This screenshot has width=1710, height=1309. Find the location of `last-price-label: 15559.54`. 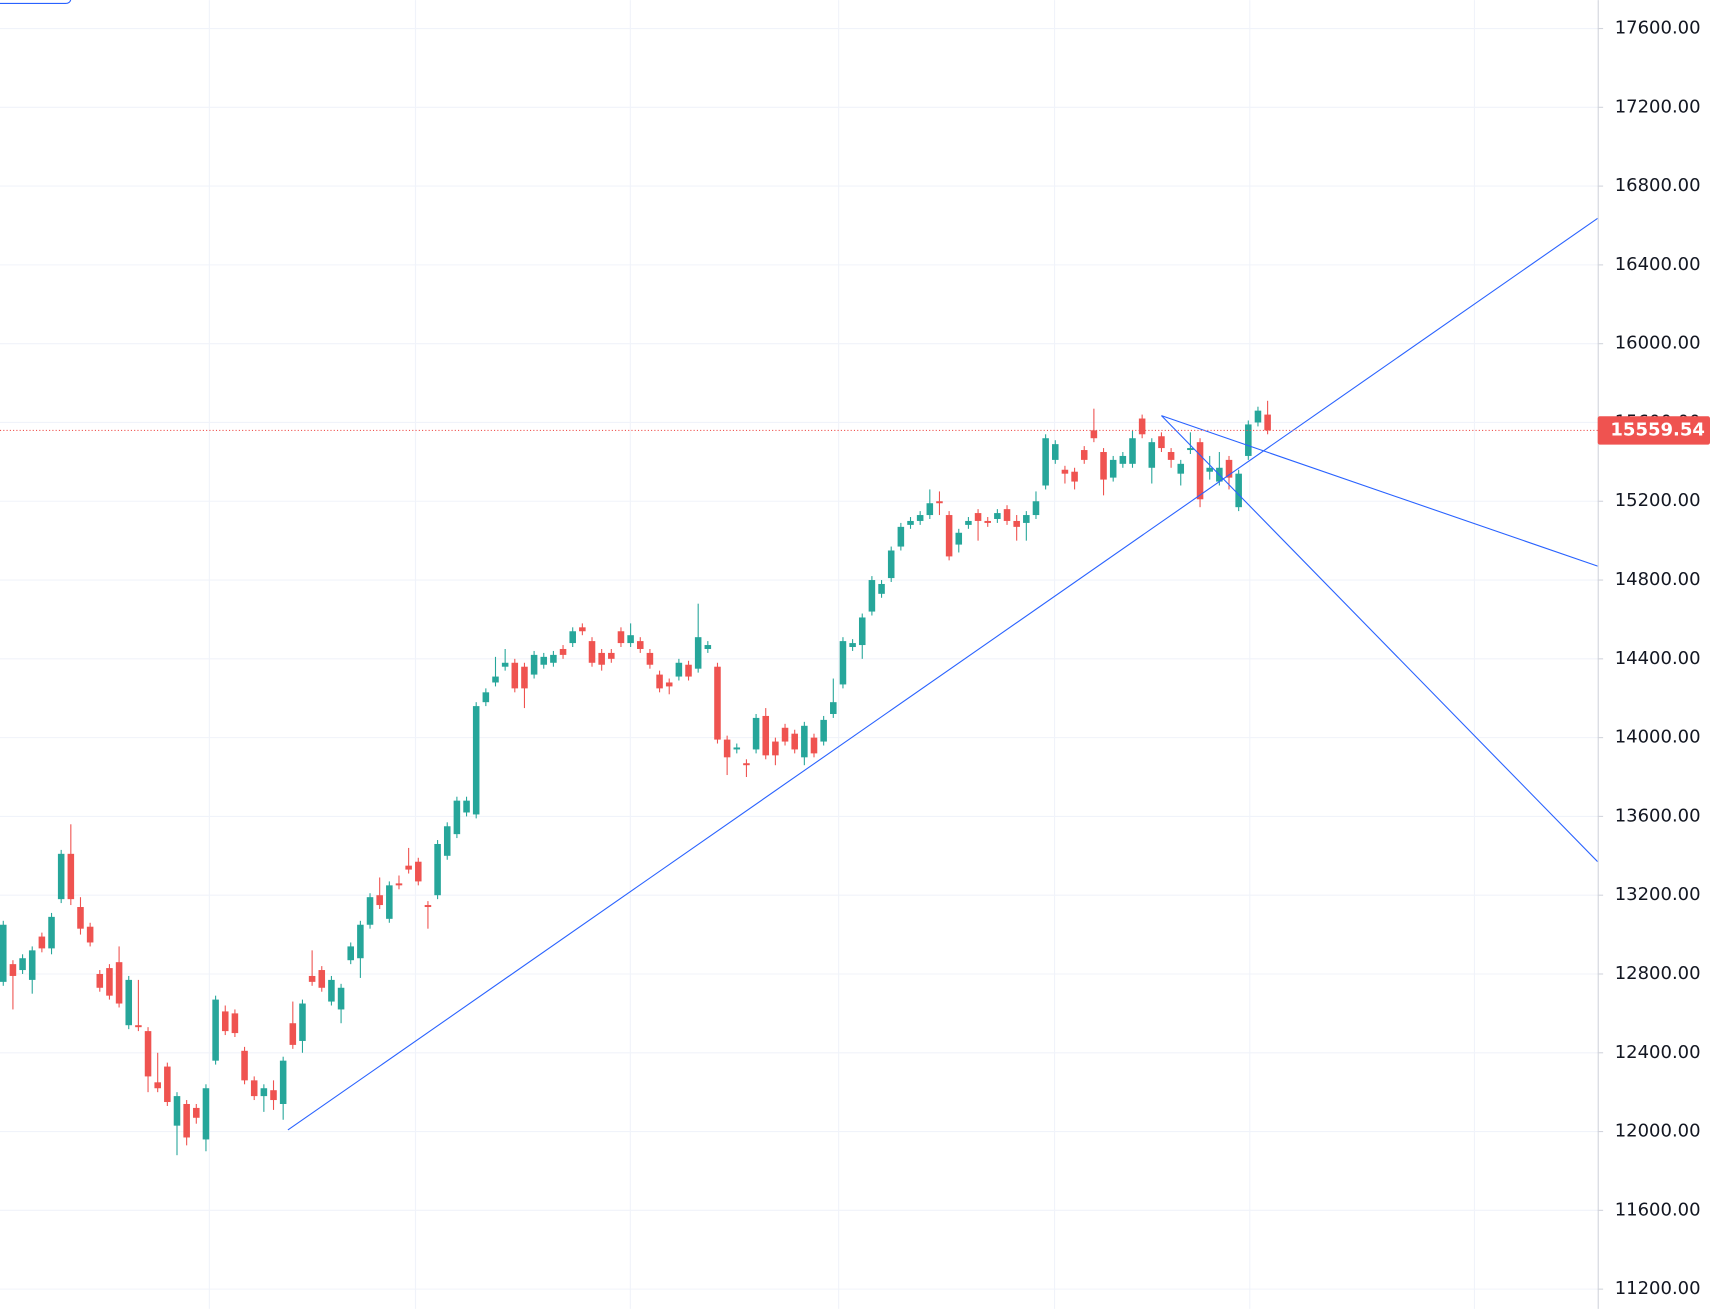

last-price-label: 15559.54 is located at coordinates (1657, 429).